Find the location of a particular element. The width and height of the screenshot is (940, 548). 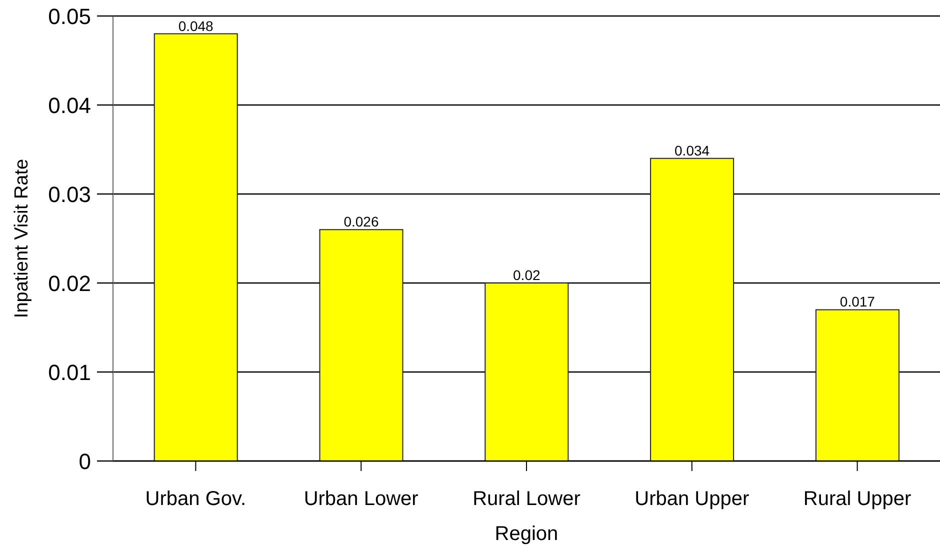

x-tick-label: Urban Lower is located at coordinates (361, 499).